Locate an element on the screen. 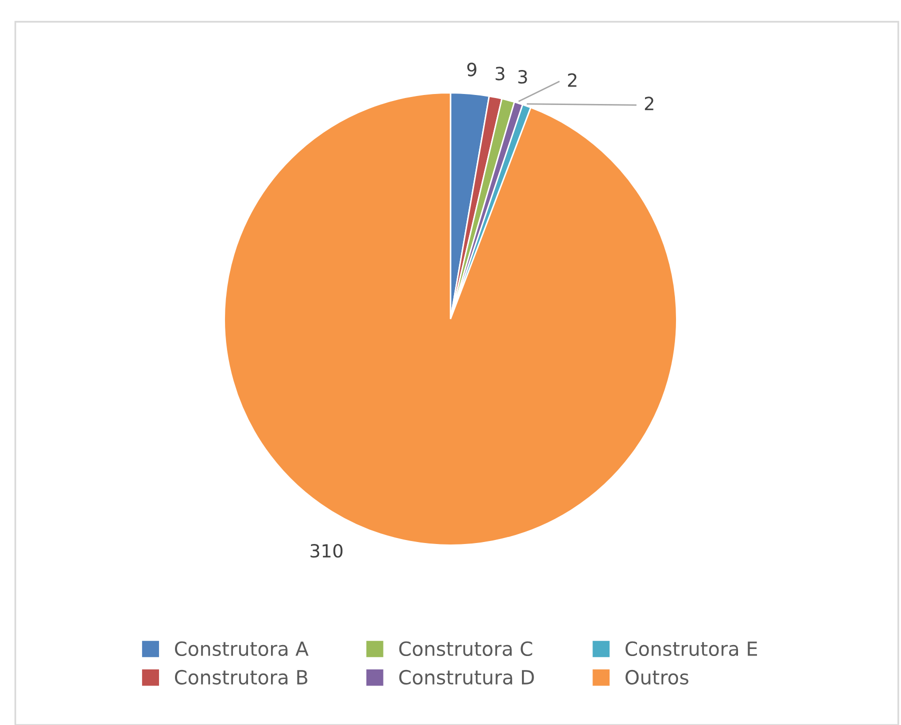 The image size is (901, 725). legend-label: Outros is located at coordinates (657, 677).